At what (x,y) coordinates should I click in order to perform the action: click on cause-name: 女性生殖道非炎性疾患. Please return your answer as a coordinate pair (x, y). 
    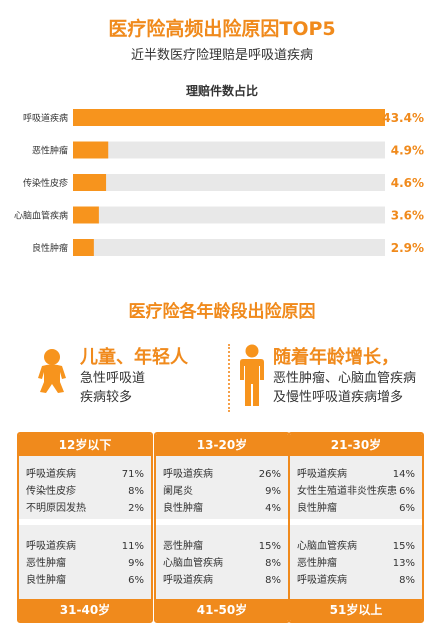
    Looking at the image, I should click on (347, 491).